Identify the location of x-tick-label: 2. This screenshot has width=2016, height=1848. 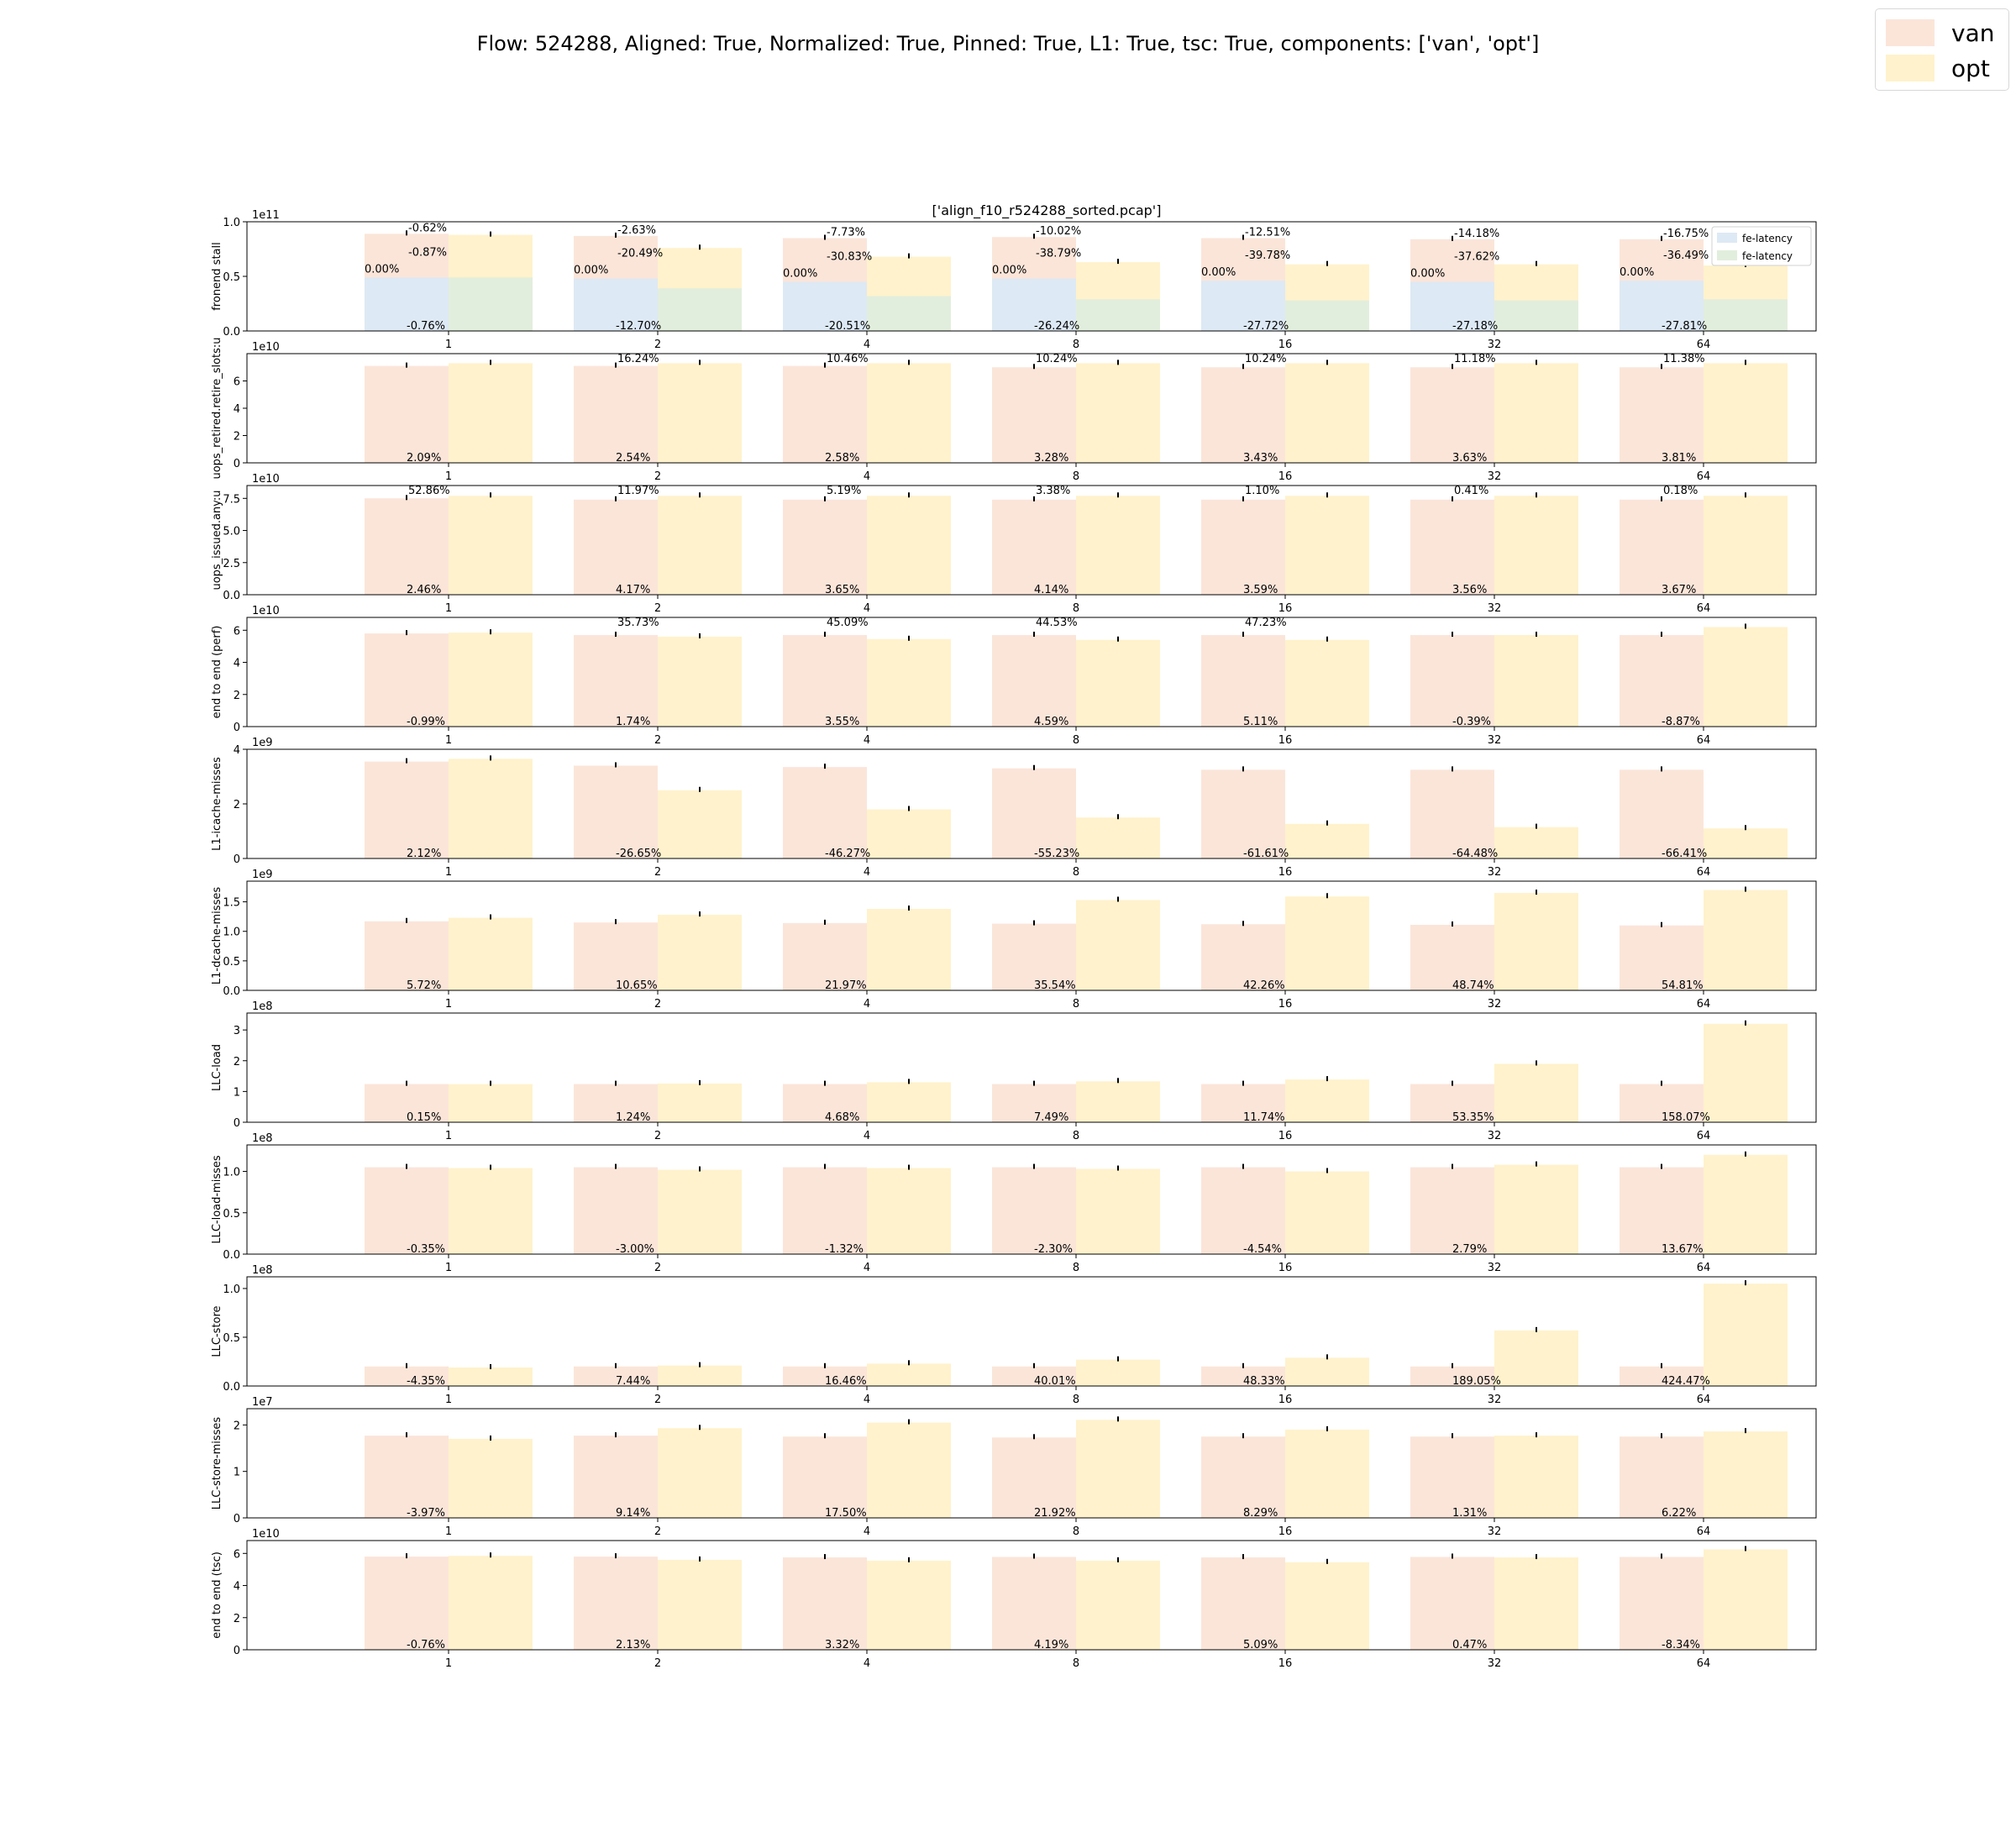
(657, 740).